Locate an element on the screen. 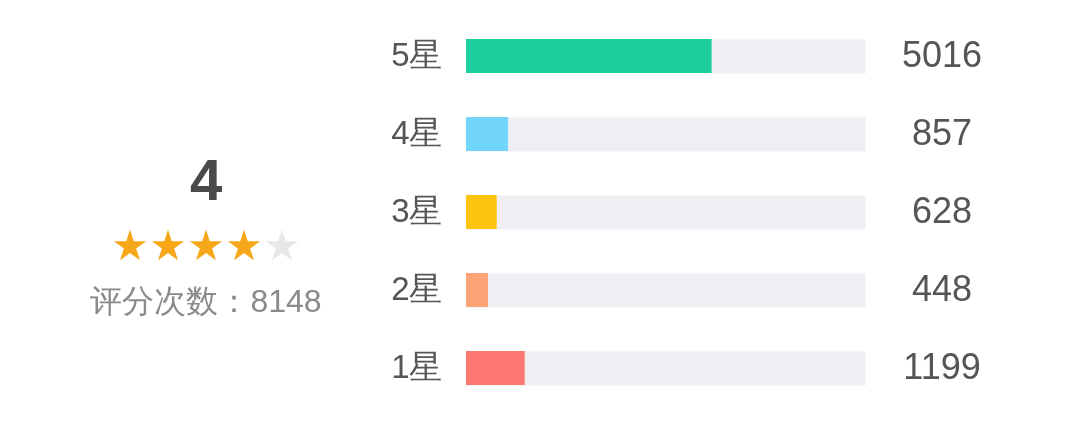 Image resolution: width=1080 pixels, height=445 pixels. y-tick-label: 3星 is located at coordinates (417, 210).